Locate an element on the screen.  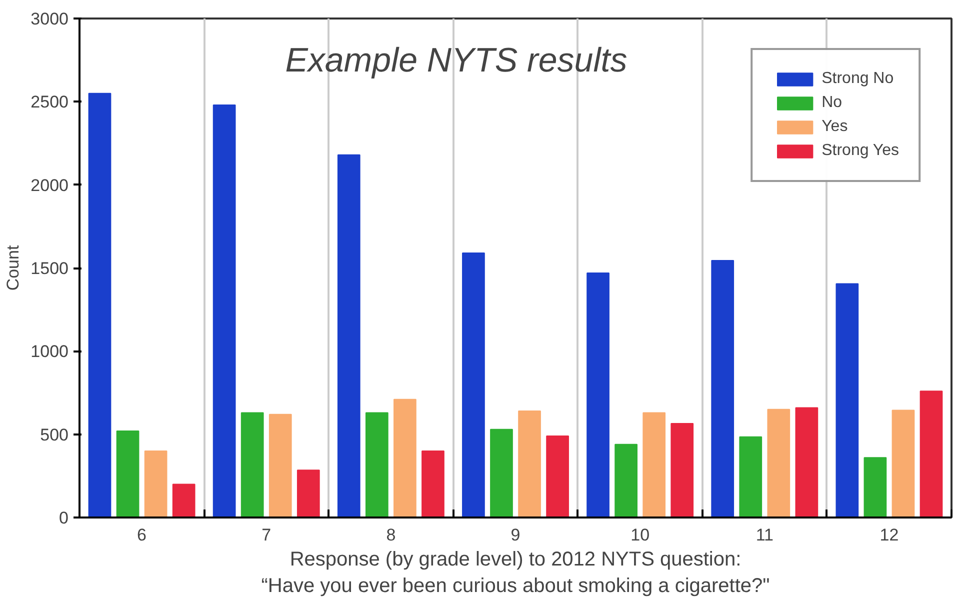
x-tick-label: 7 is located at coordinates (267, 535).